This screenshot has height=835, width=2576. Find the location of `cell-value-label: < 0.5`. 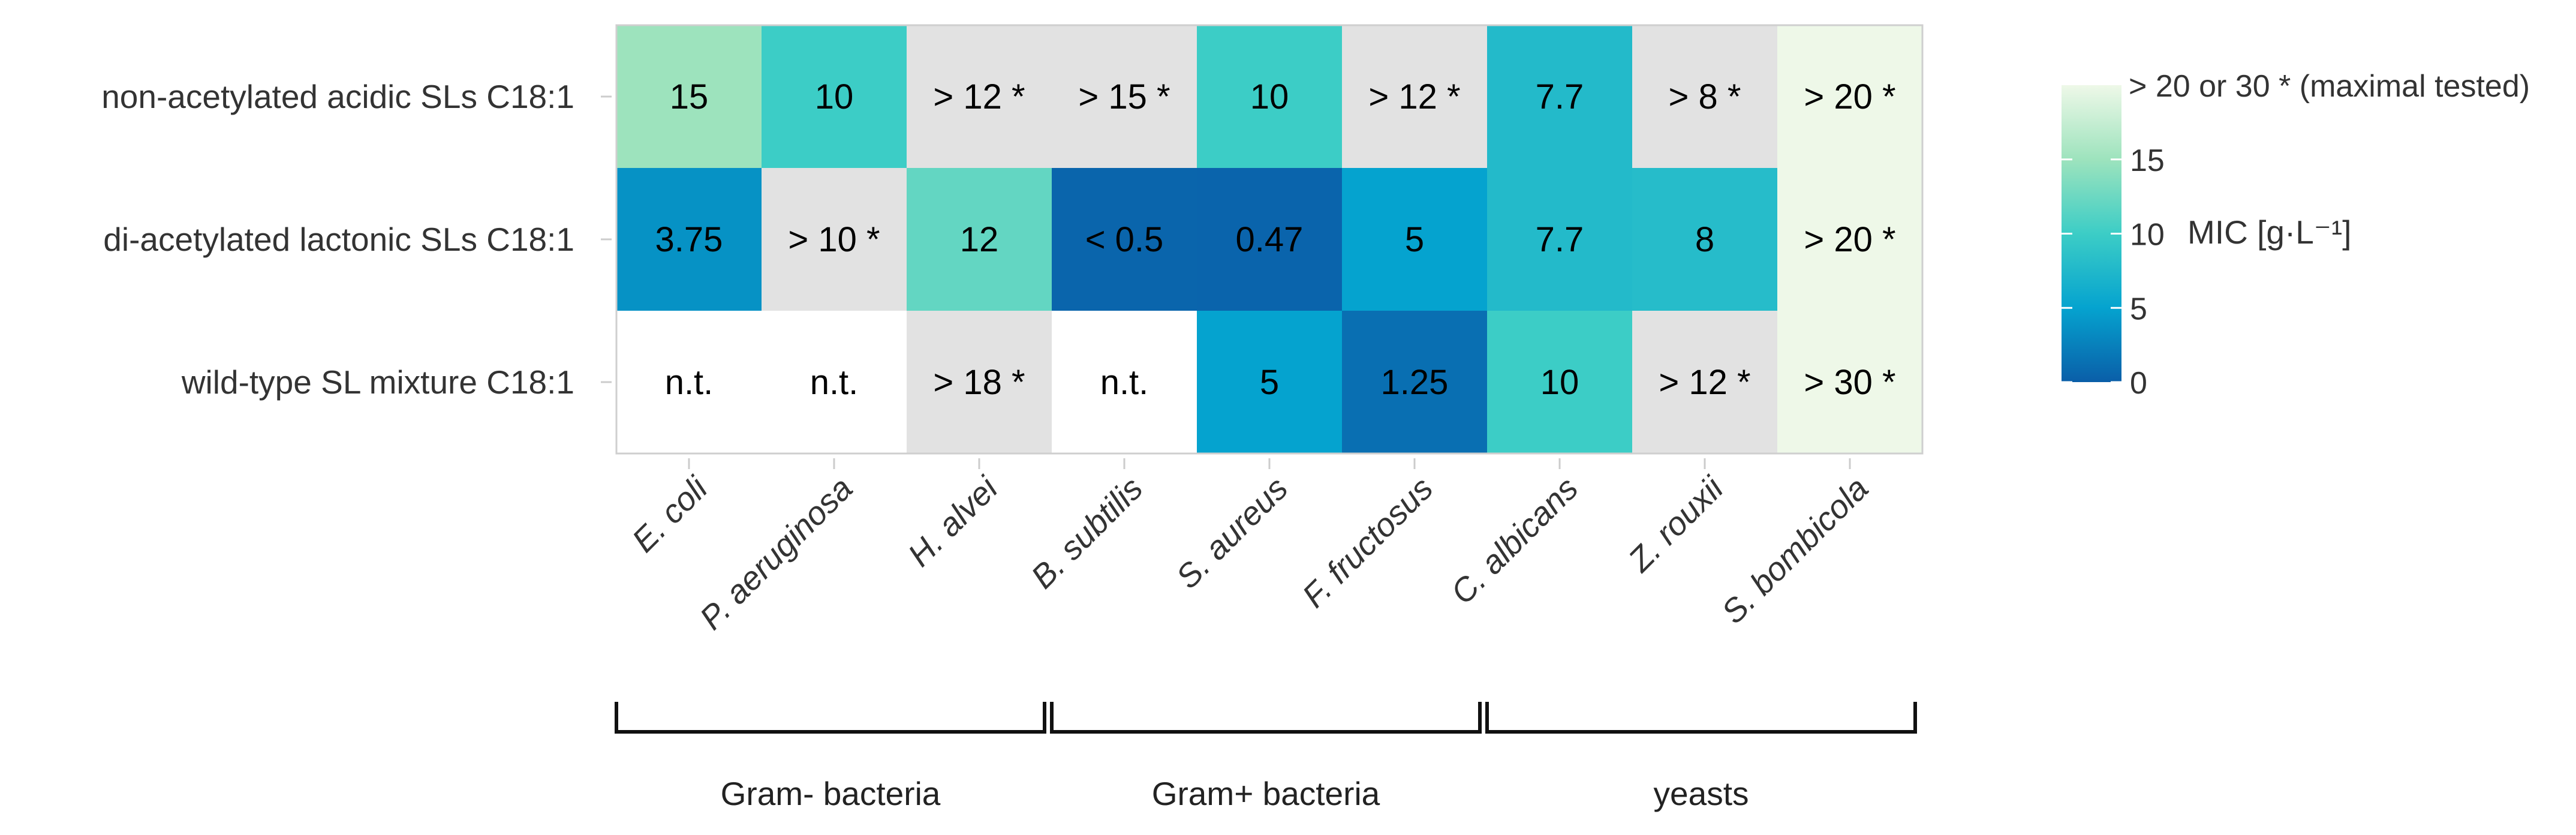

cell-value-label: < 0.5 is located at coordinates (1124, 239).